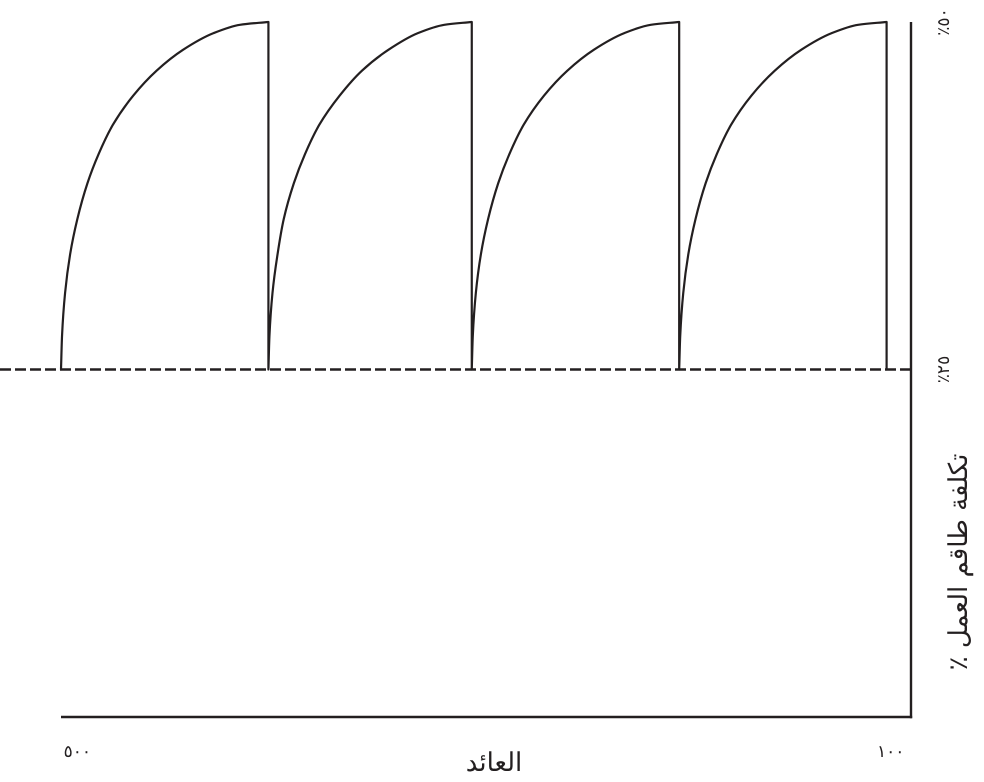 The image size is (984, 782). Describe the element at coordinates (890, 752) in the screenshot. I see `x-tick-label: ١٠٠` at that location.